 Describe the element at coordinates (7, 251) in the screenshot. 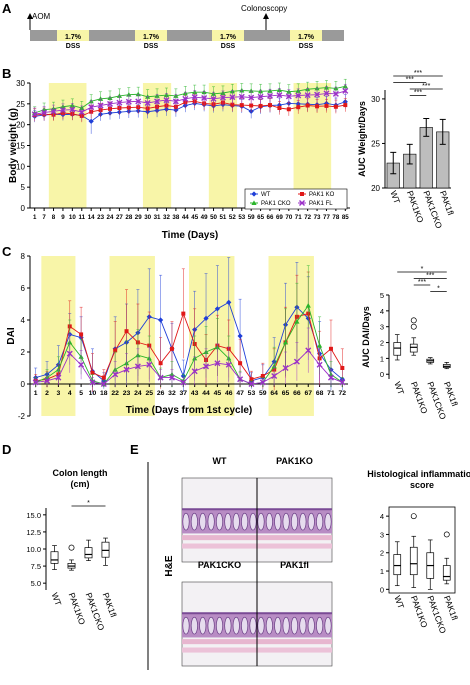

I see `panel-label-c: C` at that location.